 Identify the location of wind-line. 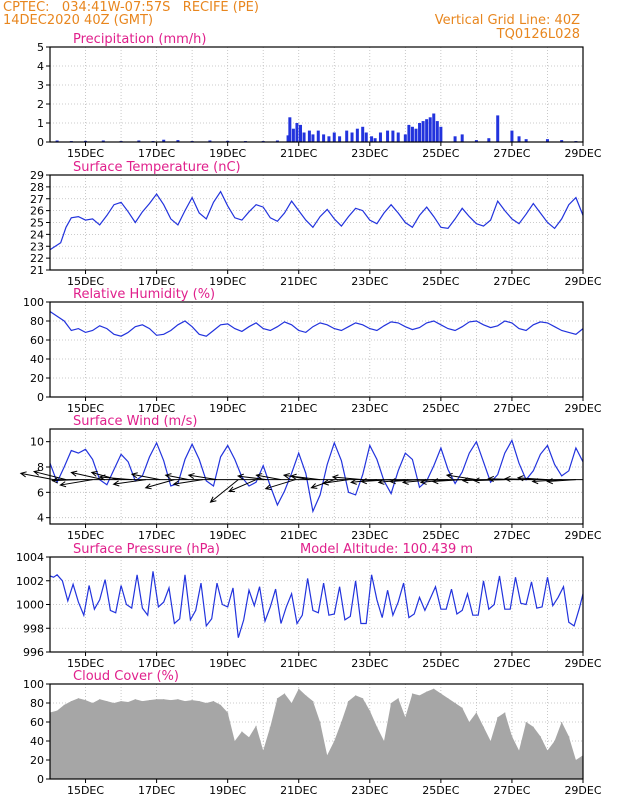
(316, 476).